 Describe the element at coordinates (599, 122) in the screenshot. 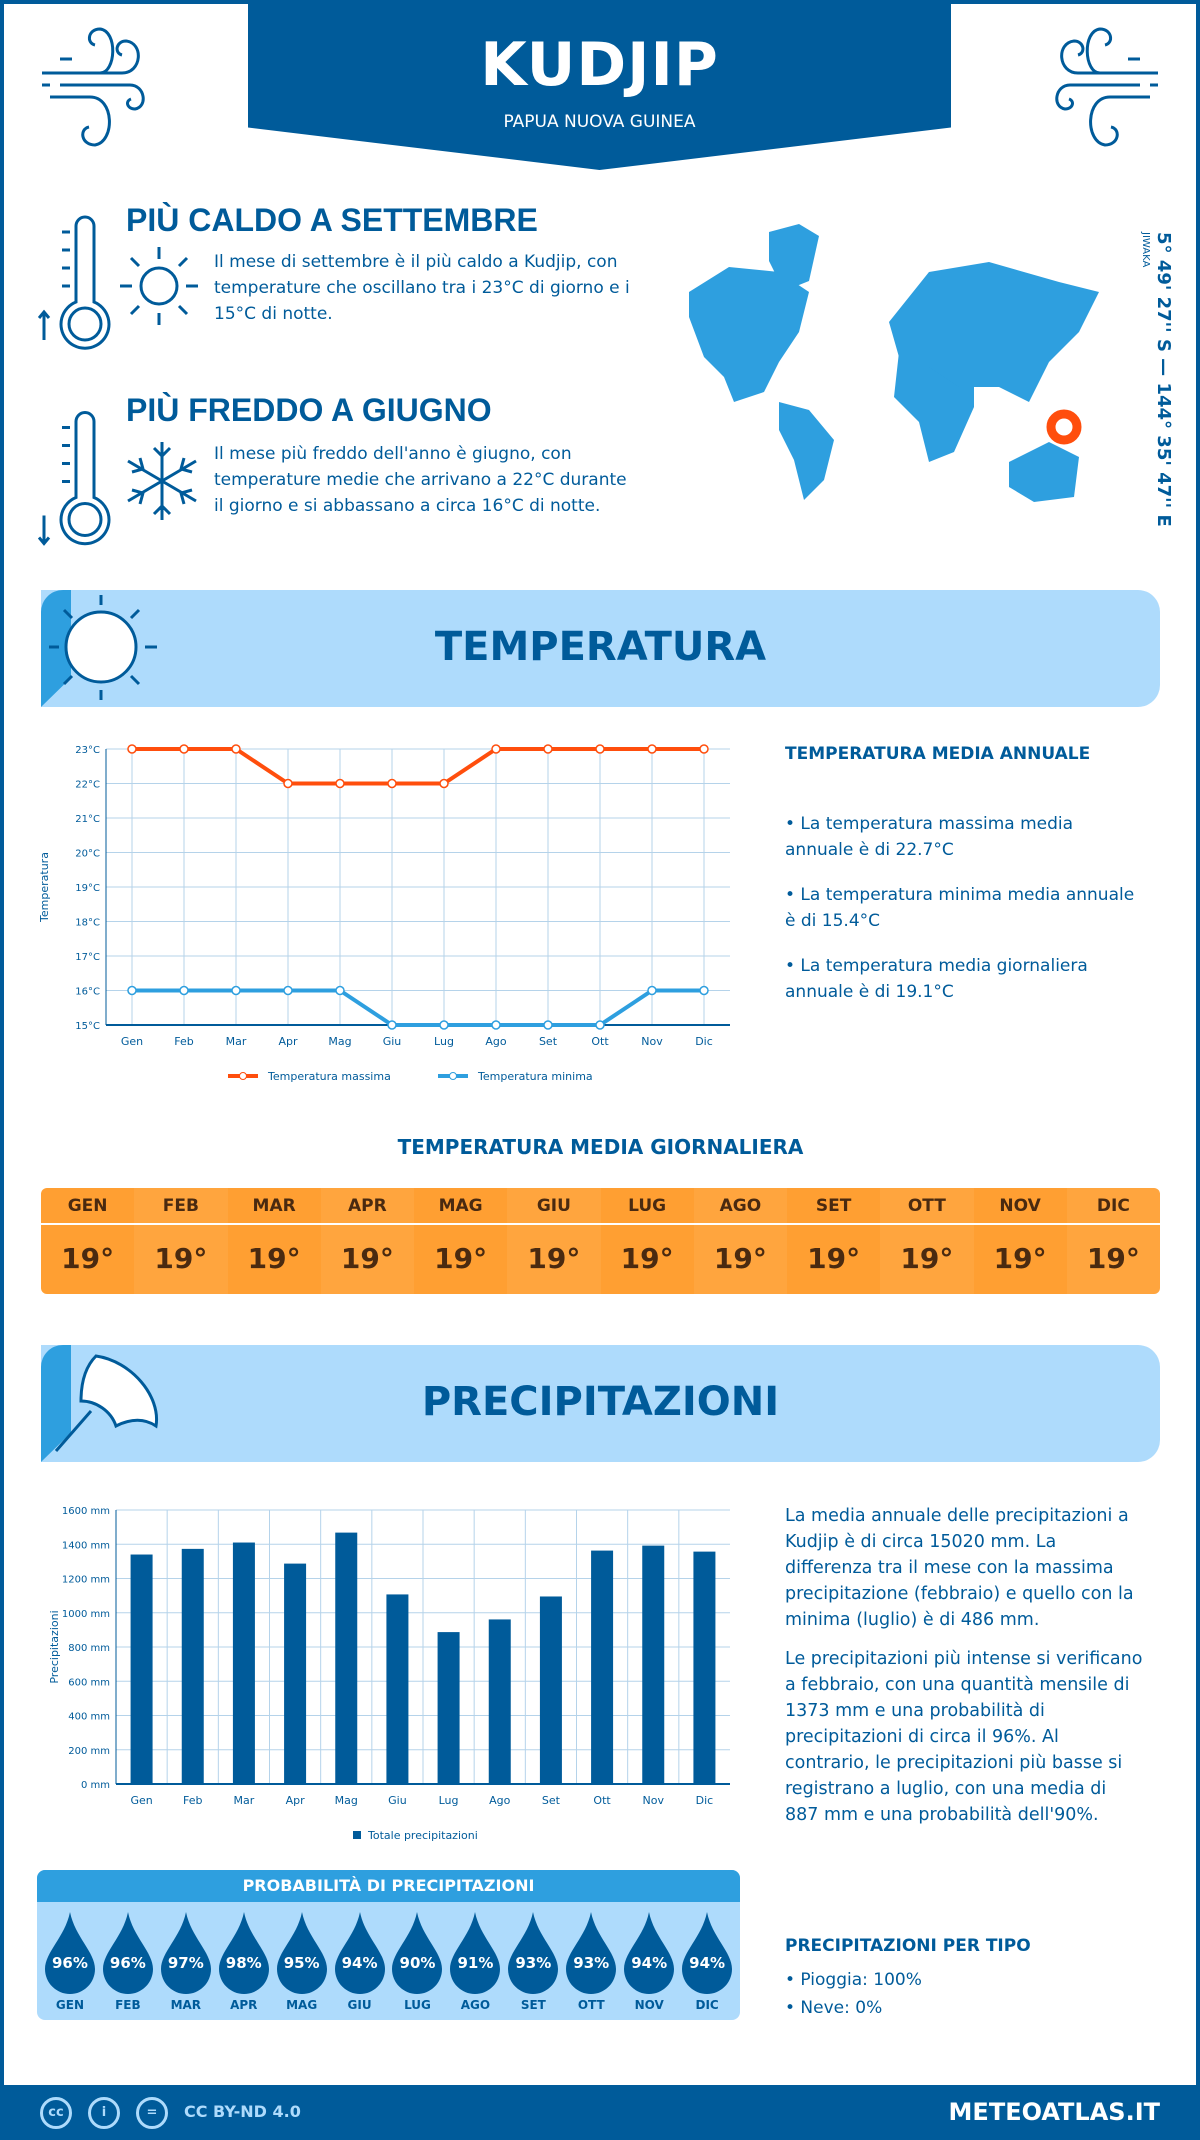

I see `country-subtitle: PAPUA NUOVA GUINEA` at that location.